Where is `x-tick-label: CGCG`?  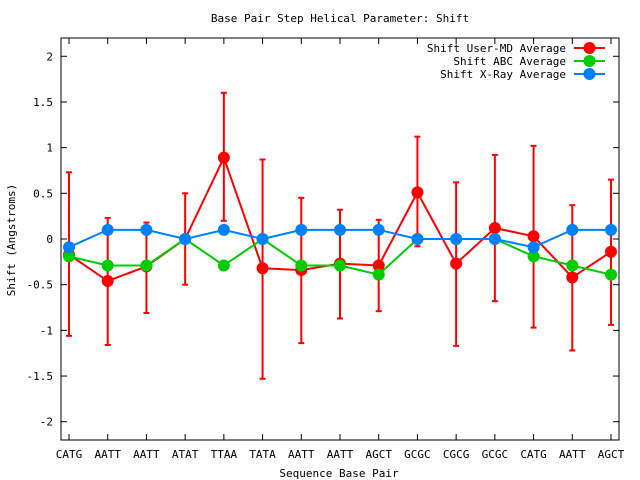
x-tick-label: CGCG is located at coordinates (456, 454).